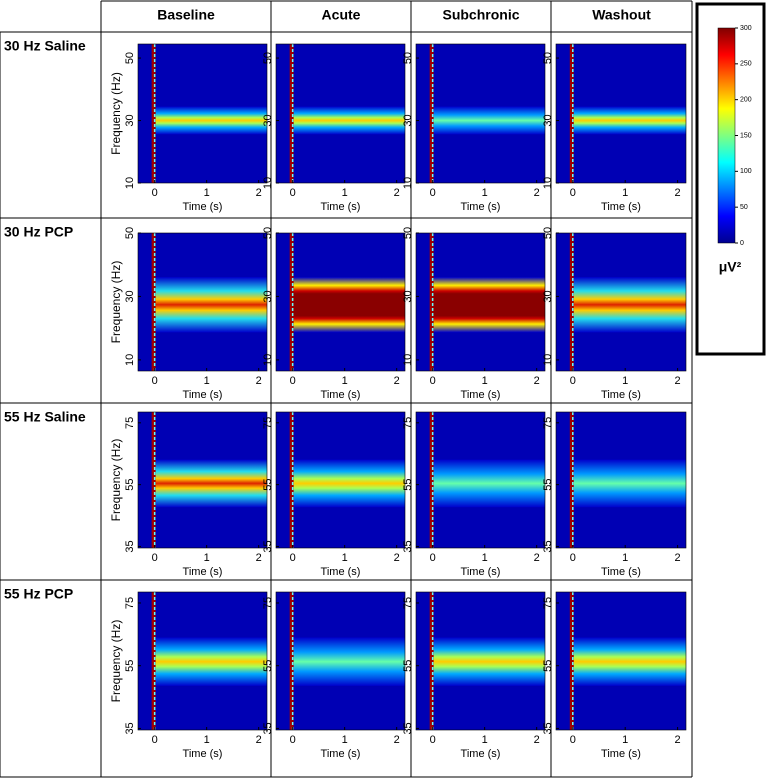 The width and height of the screenshot is (767, 778). Describe the element at coordinates (726, 135) in the screenshot. I see `colorbar` at that location.